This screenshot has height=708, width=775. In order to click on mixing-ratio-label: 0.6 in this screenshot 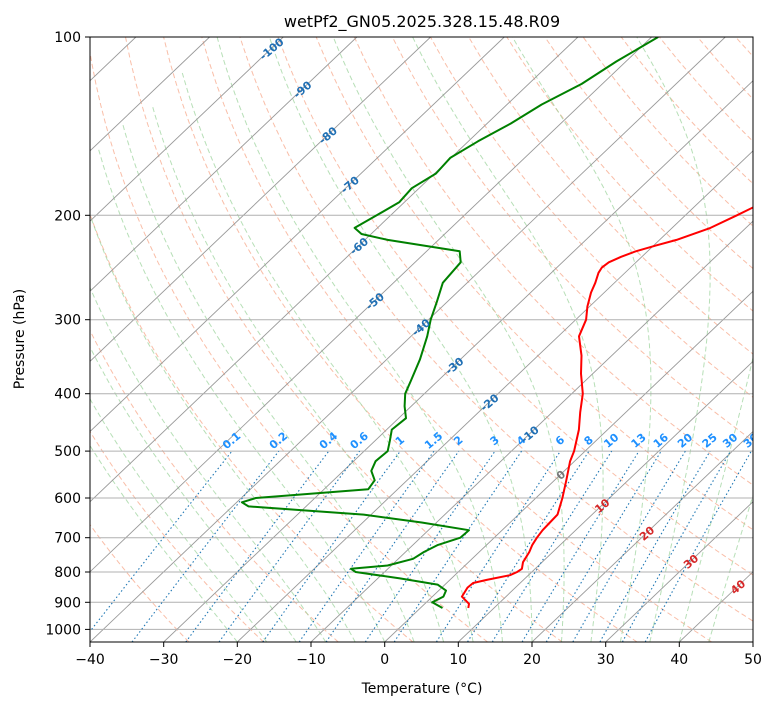, I will do `click(360, 440)`.